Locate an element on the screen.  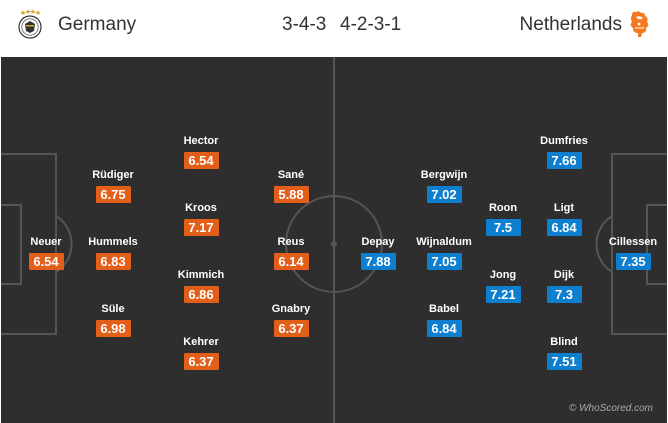
player-rating: 7.17 is located at coordinates (201, 227).